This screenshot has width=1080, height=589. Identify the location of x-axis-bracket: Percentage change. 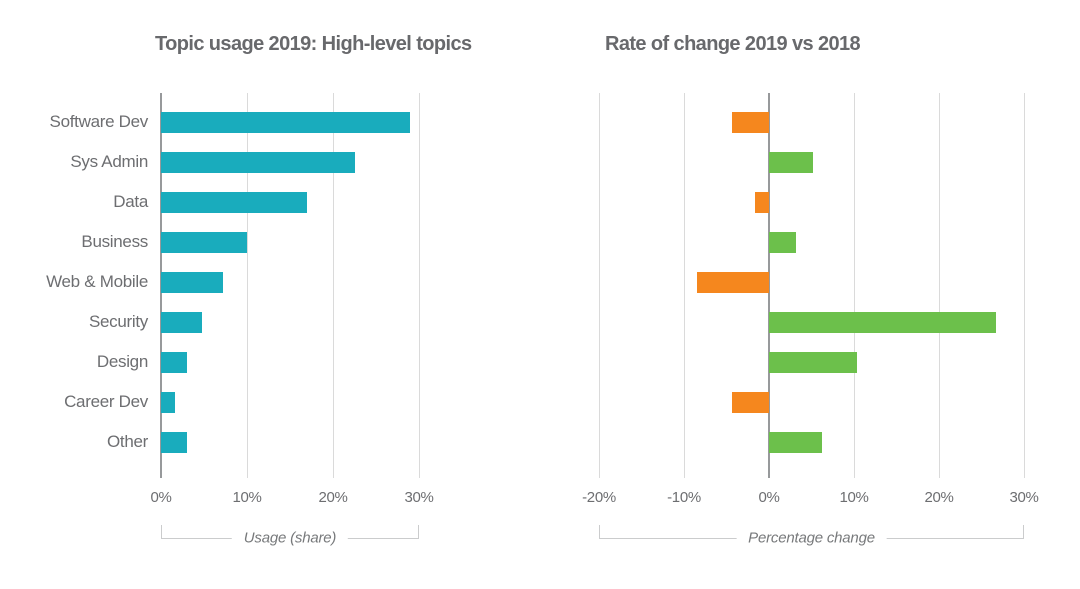
(811, 536).